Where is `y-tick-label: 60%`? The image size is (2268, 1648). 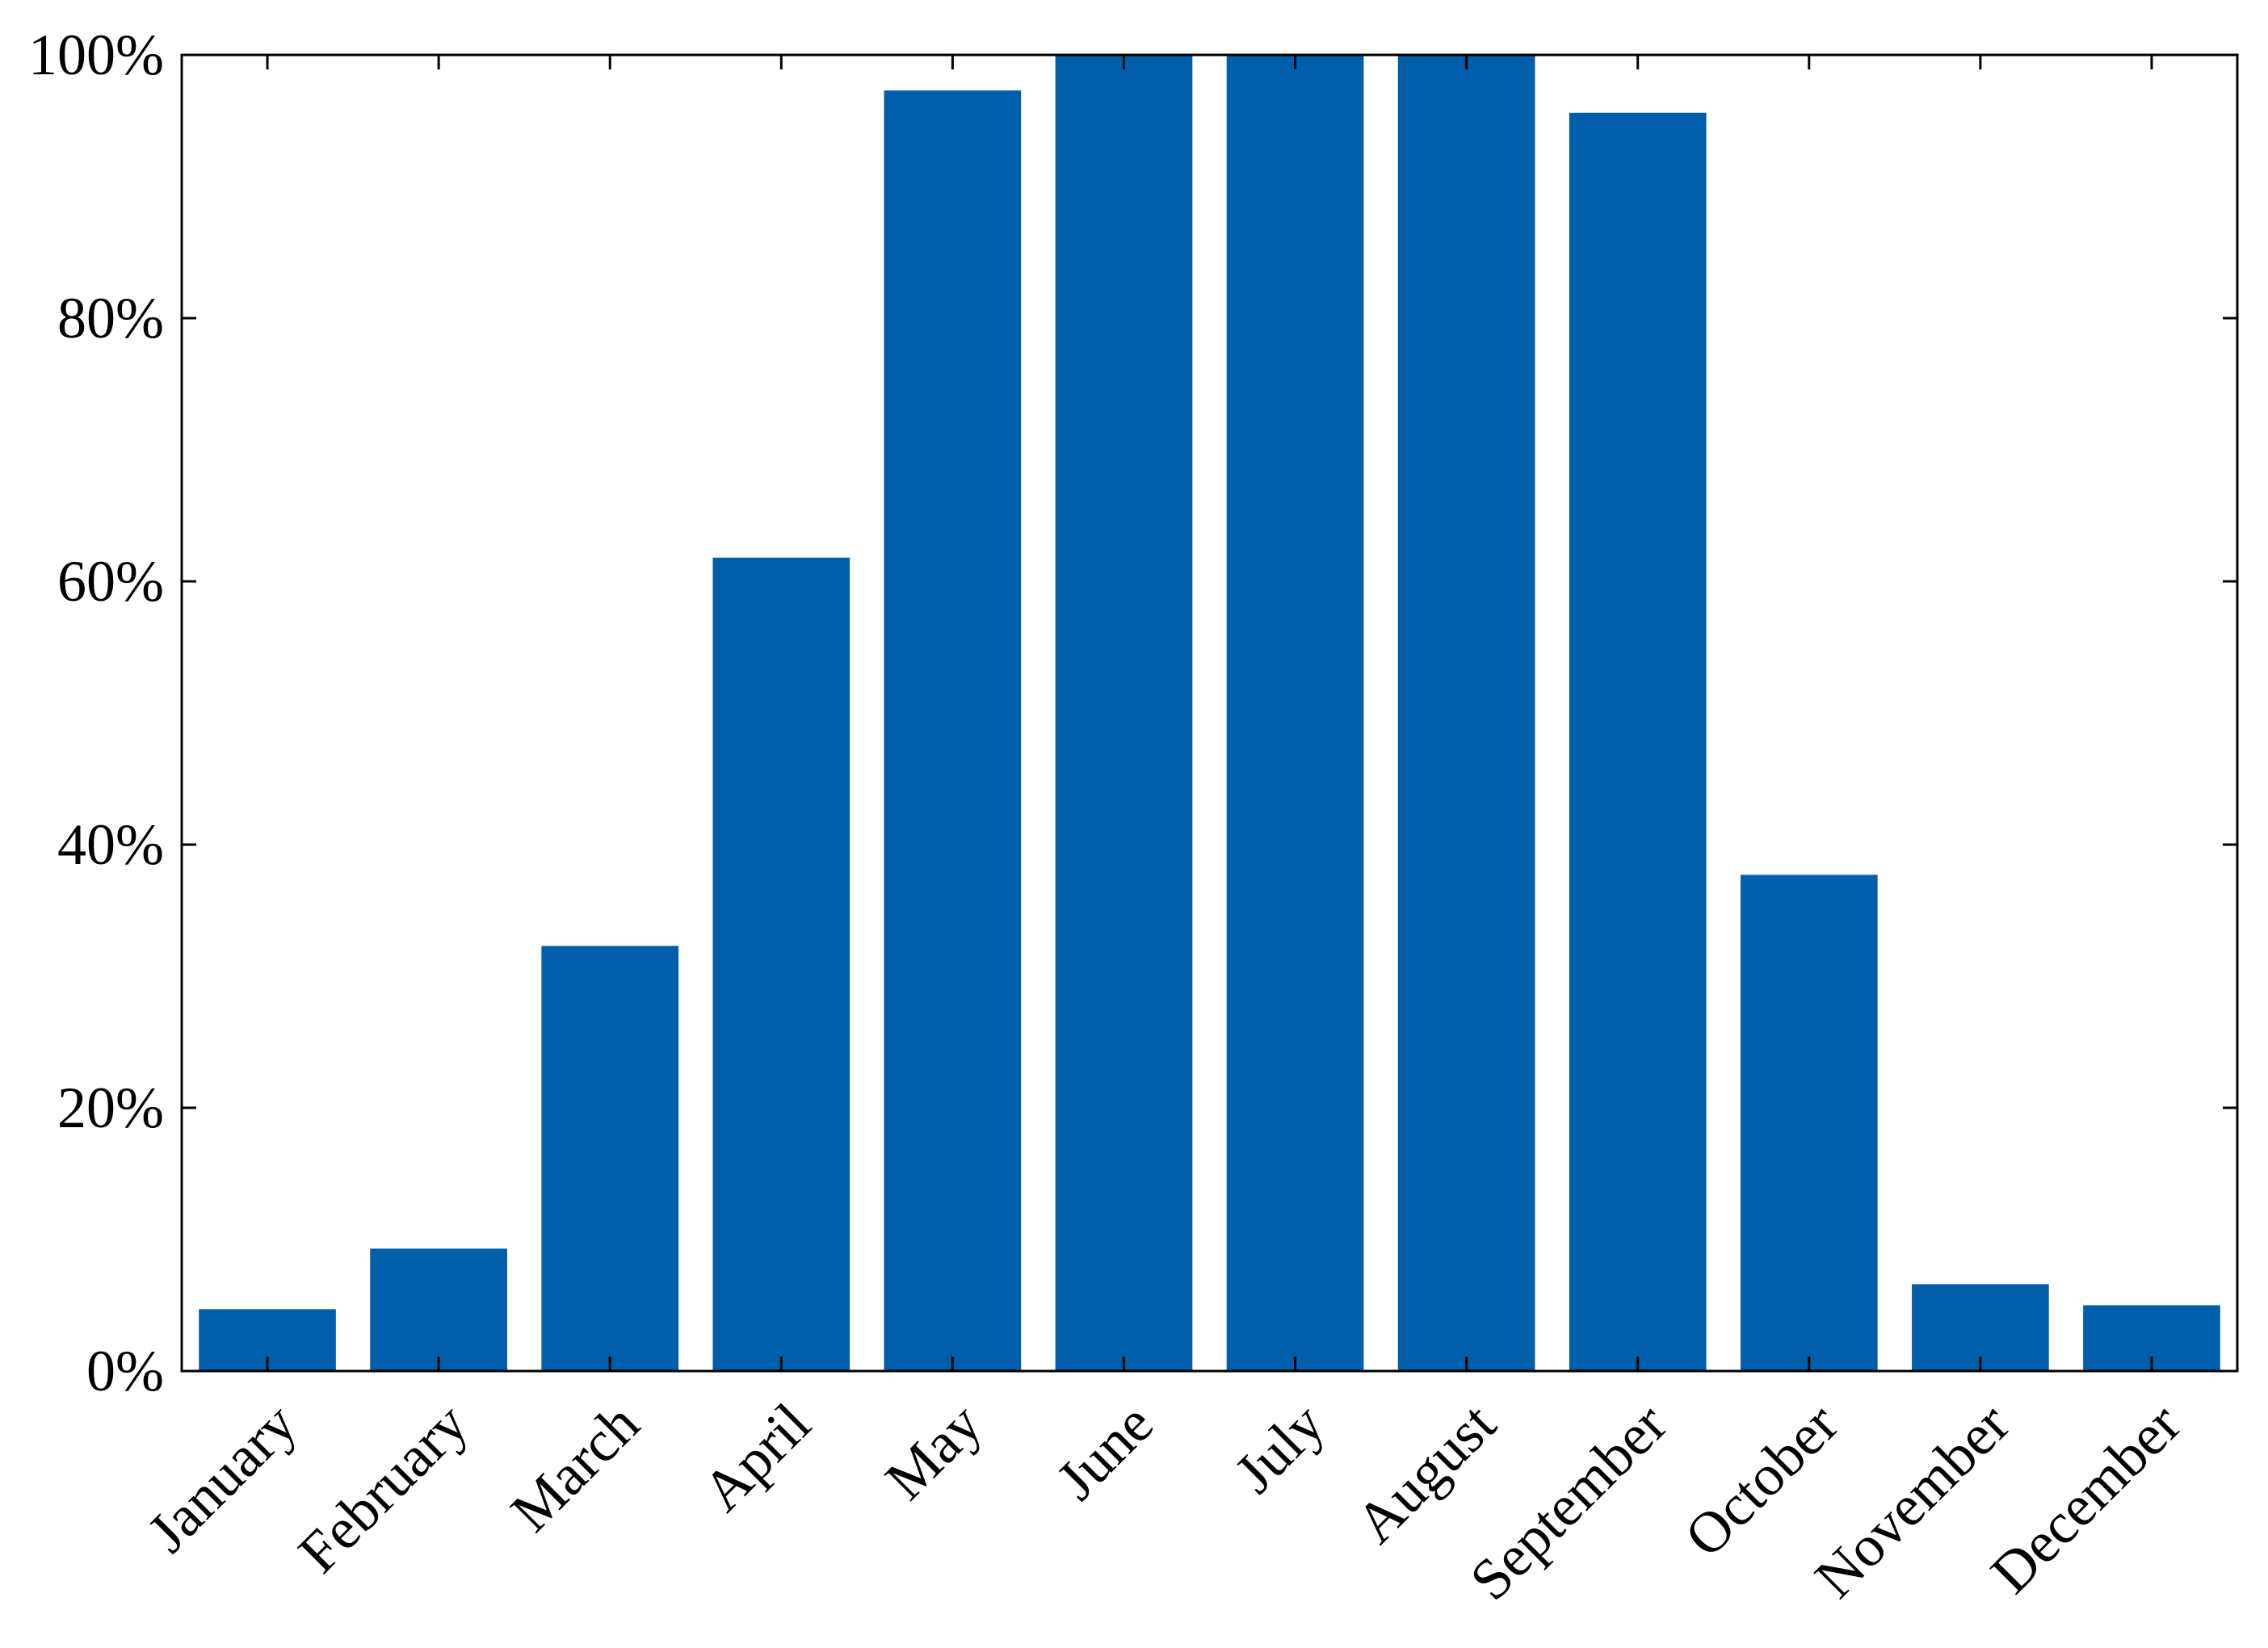
y-tick-label: 60% is located at coordinates (111, 581).